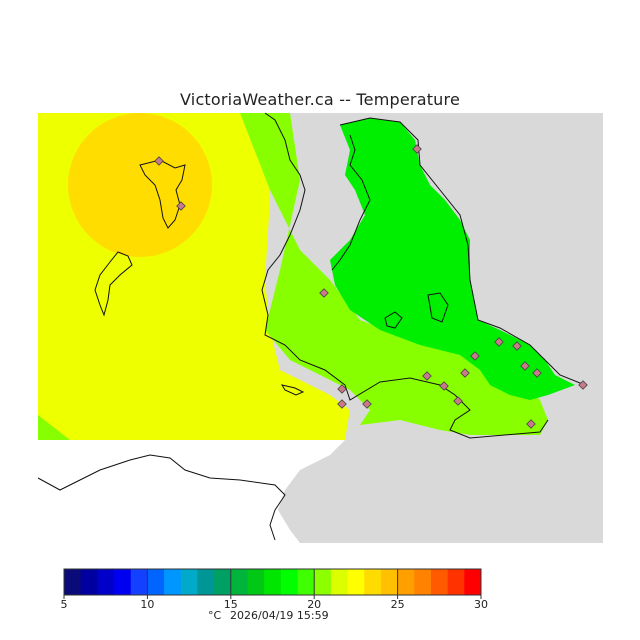  Describe the element at coordinates (215, 615) in the screenshot. I see `unit-label: °C` at that location.